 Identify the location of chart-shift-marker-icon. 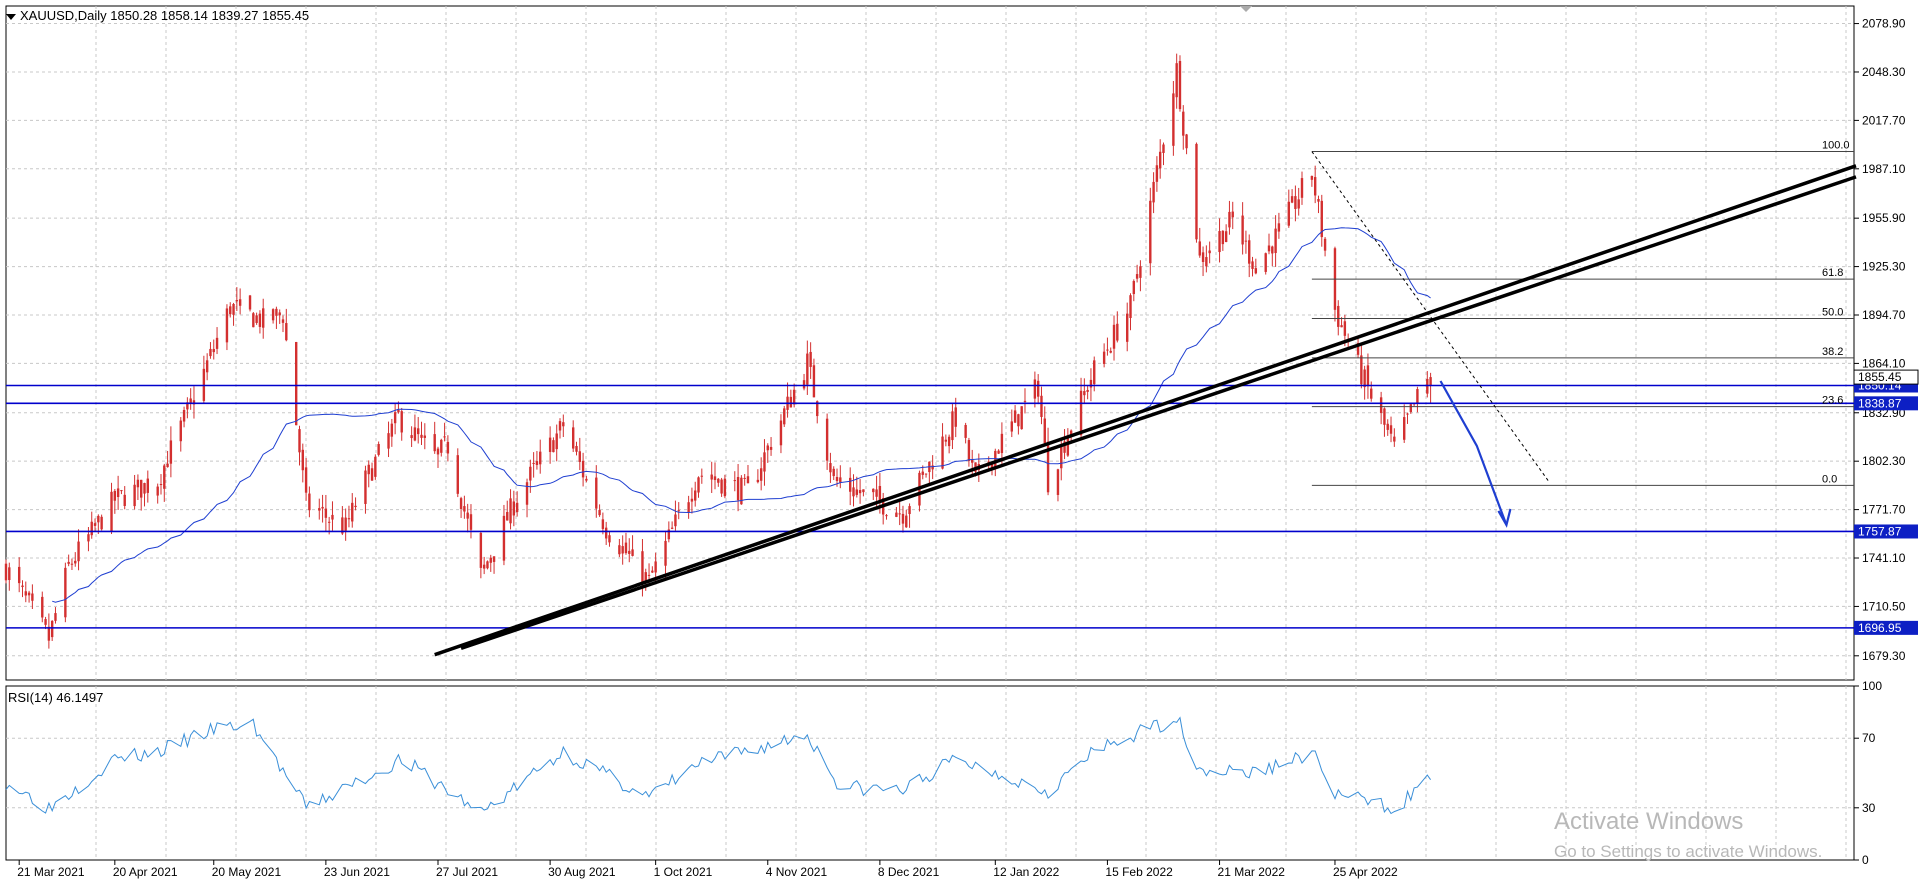
(1246, 9).